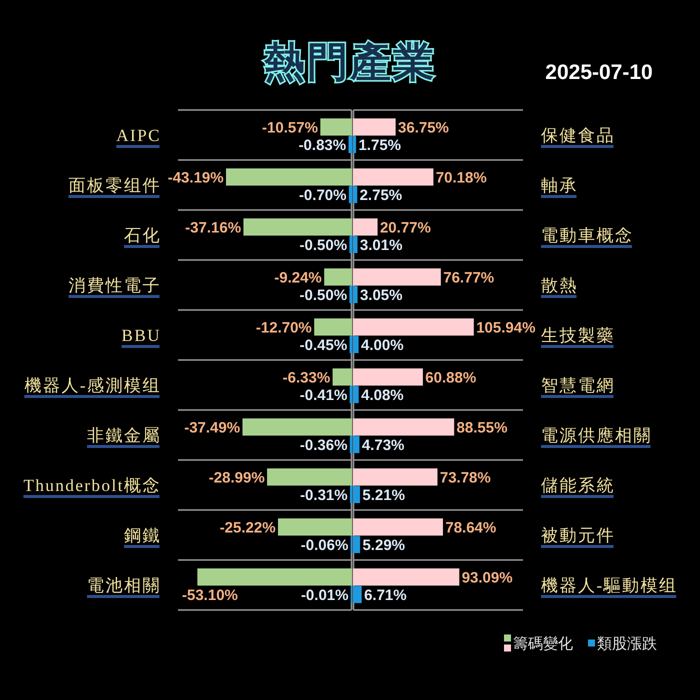  I want to click on value-label: -0.70%, so click(322, 195).